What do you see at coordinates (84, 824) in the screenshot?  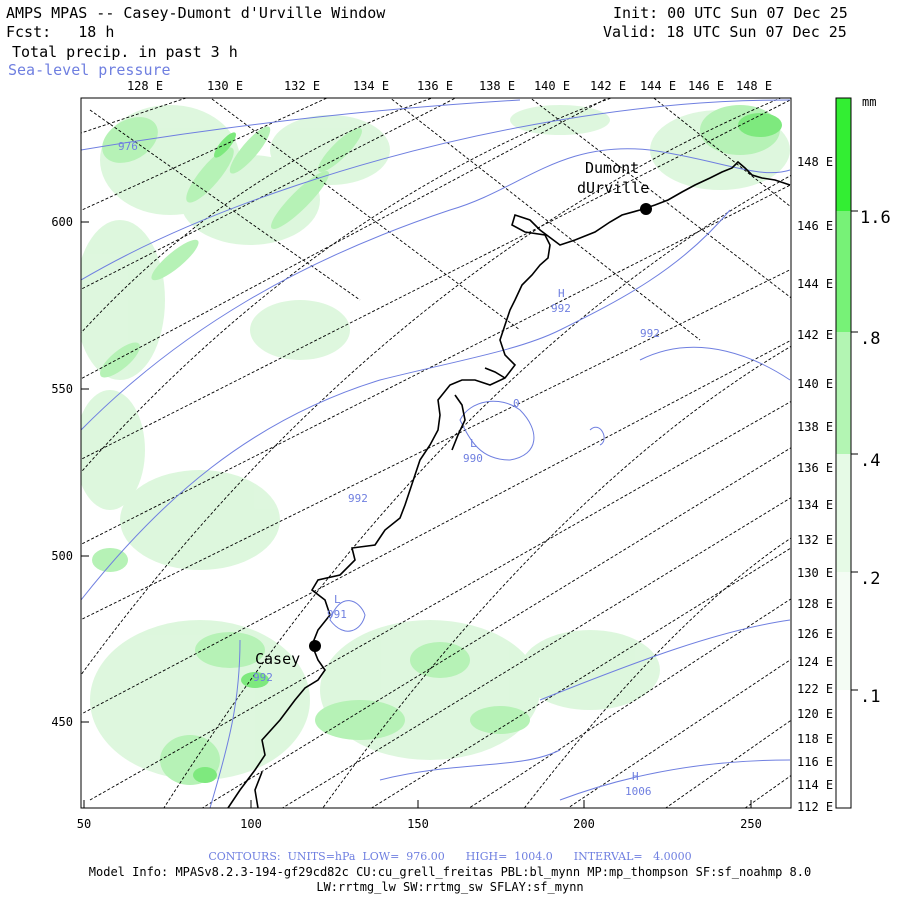 I see `x-tick-label: 50` at bounding box center [84, 824].